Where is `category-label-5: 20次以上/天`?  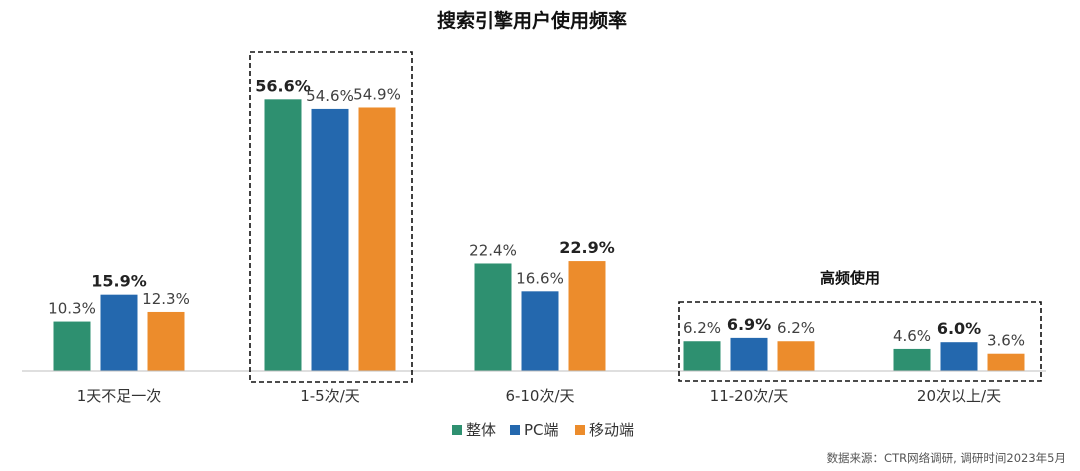
category-label-5: 20次以上/天 is located at coordinates (959, 396).